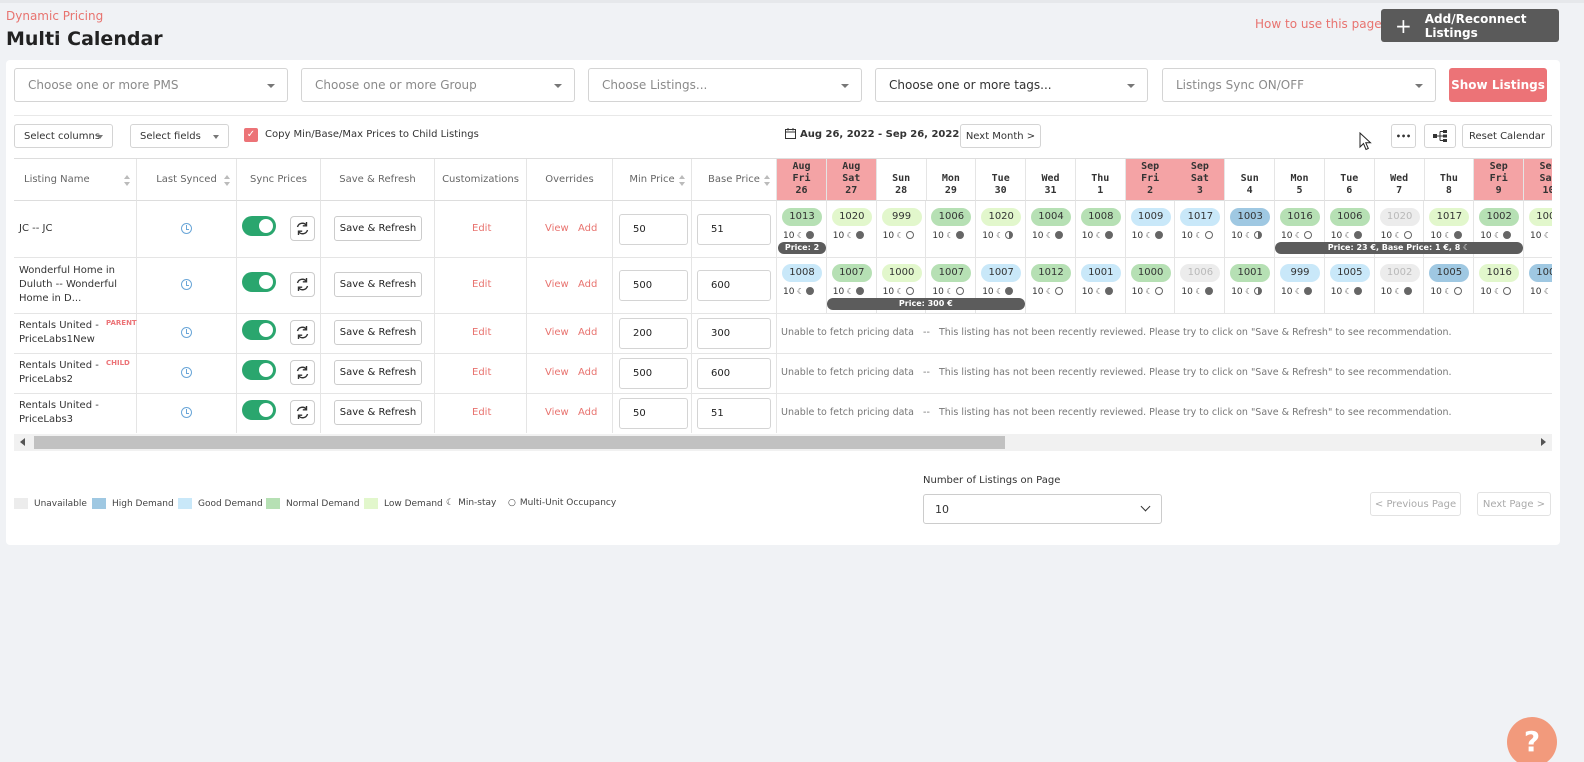 The image size is (1584, 762). I want to click on hierarchy-button, so click(1440, 136).